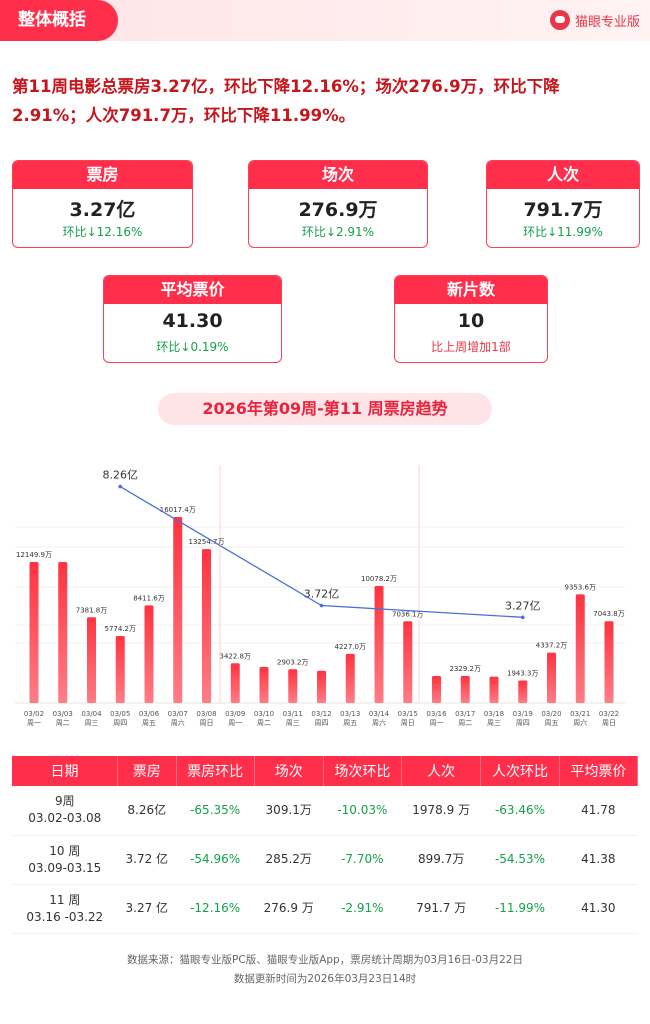 The width and height of the screenshot is (650, 1024). What do you see at coordinates (65, 899) in the screenshot?
I see `week: 11 周` at bounding box center [65, 899].